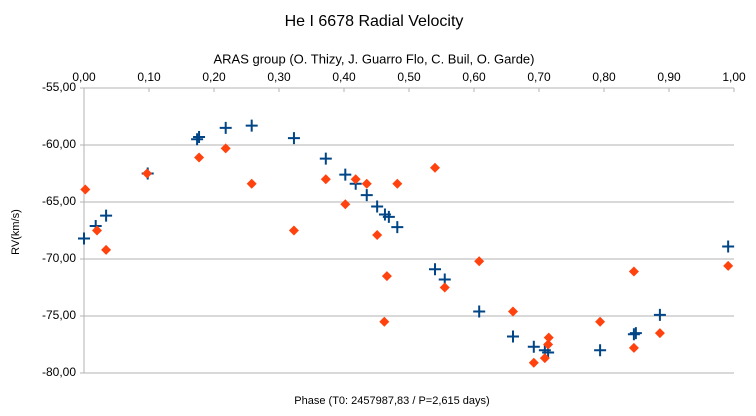 This screenshot has width=756, height=416. I want to click on y-tick-label: -55,00, so click(59, 87).